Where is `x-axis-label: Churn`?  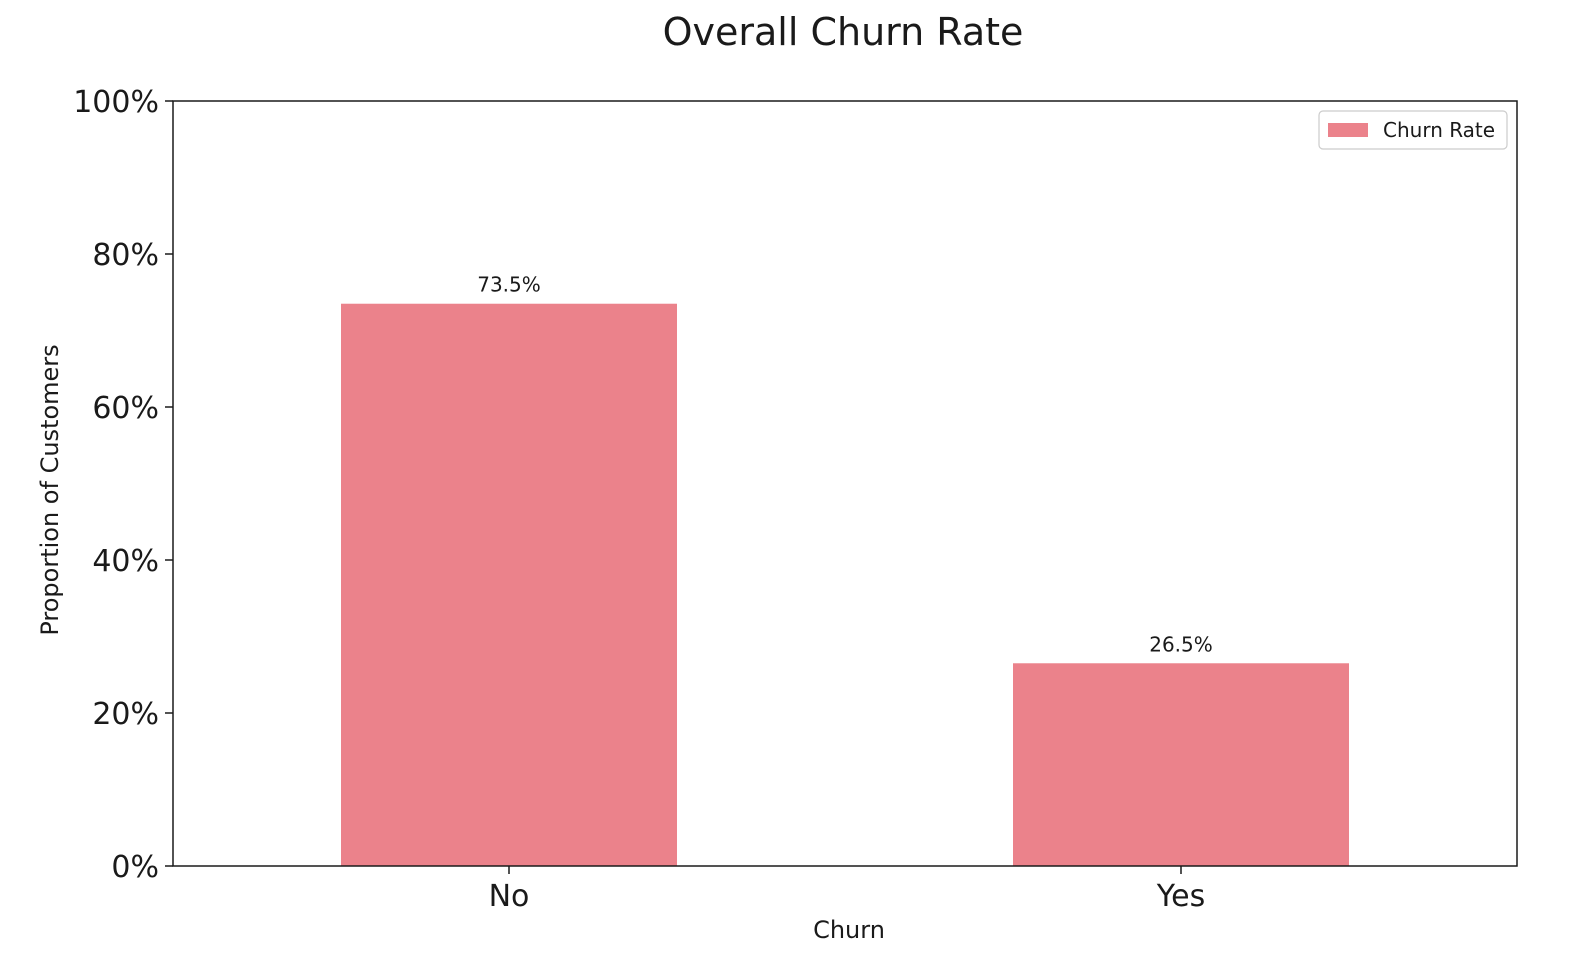 x-axis-label: Churn is located at coordinates (849, 930).